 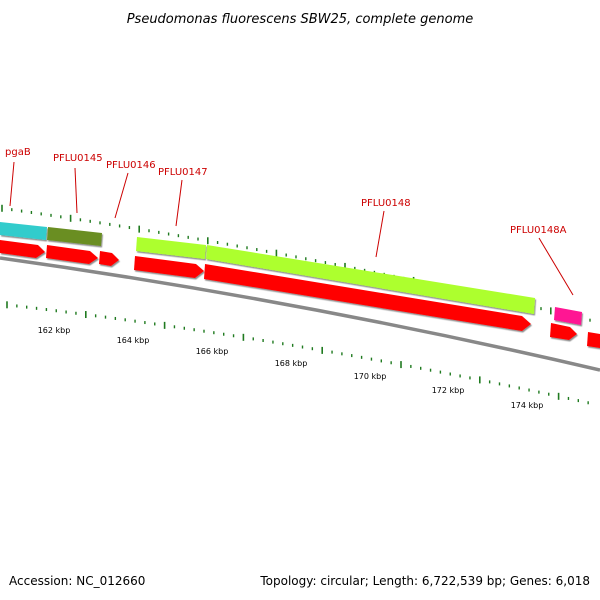 I want to click on gene-label-pgaB: pgaB, so click(x=18, y=152).